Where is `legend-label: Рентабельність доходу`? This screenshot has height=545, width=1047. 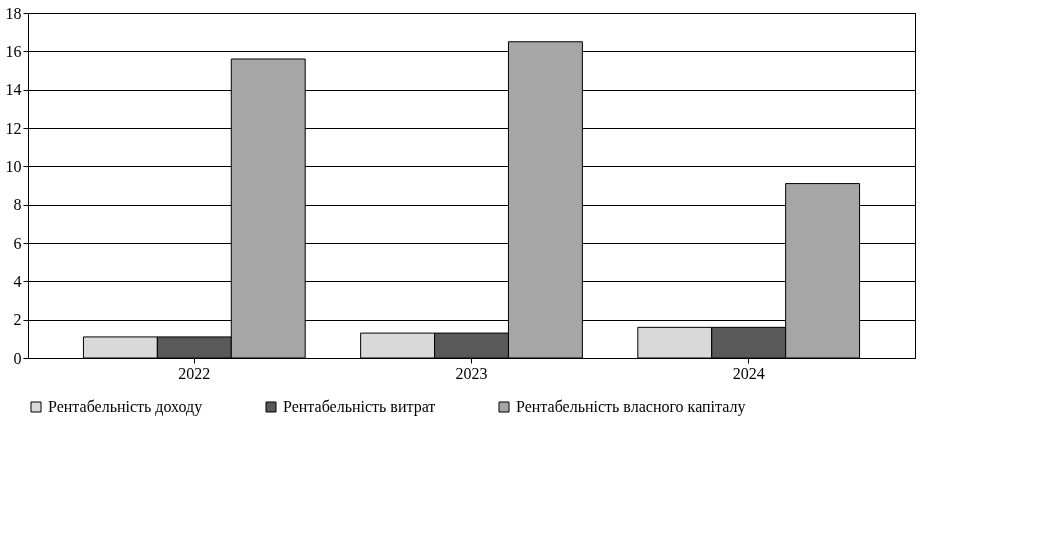 legend-label: Рентабельність доходу is located at coordinates (125, 407).